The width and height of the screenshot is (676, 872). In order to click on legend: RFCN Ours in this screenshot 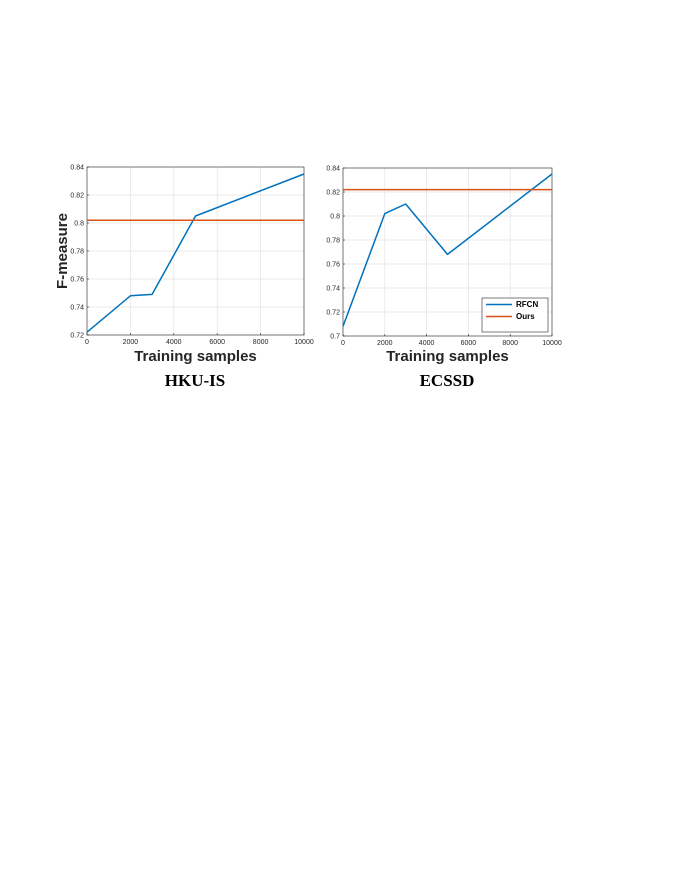, I will do `click(515, 315)`.